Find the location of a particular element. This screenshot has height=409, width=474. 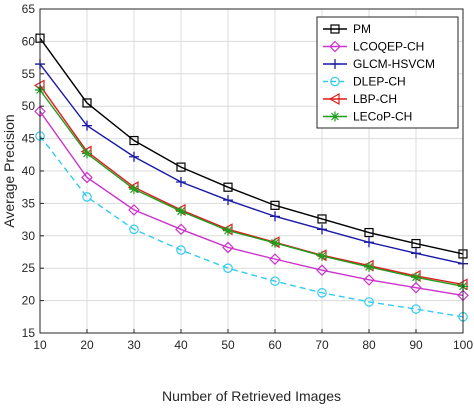

legend-entry: PM is located at coordinates (347, 29).